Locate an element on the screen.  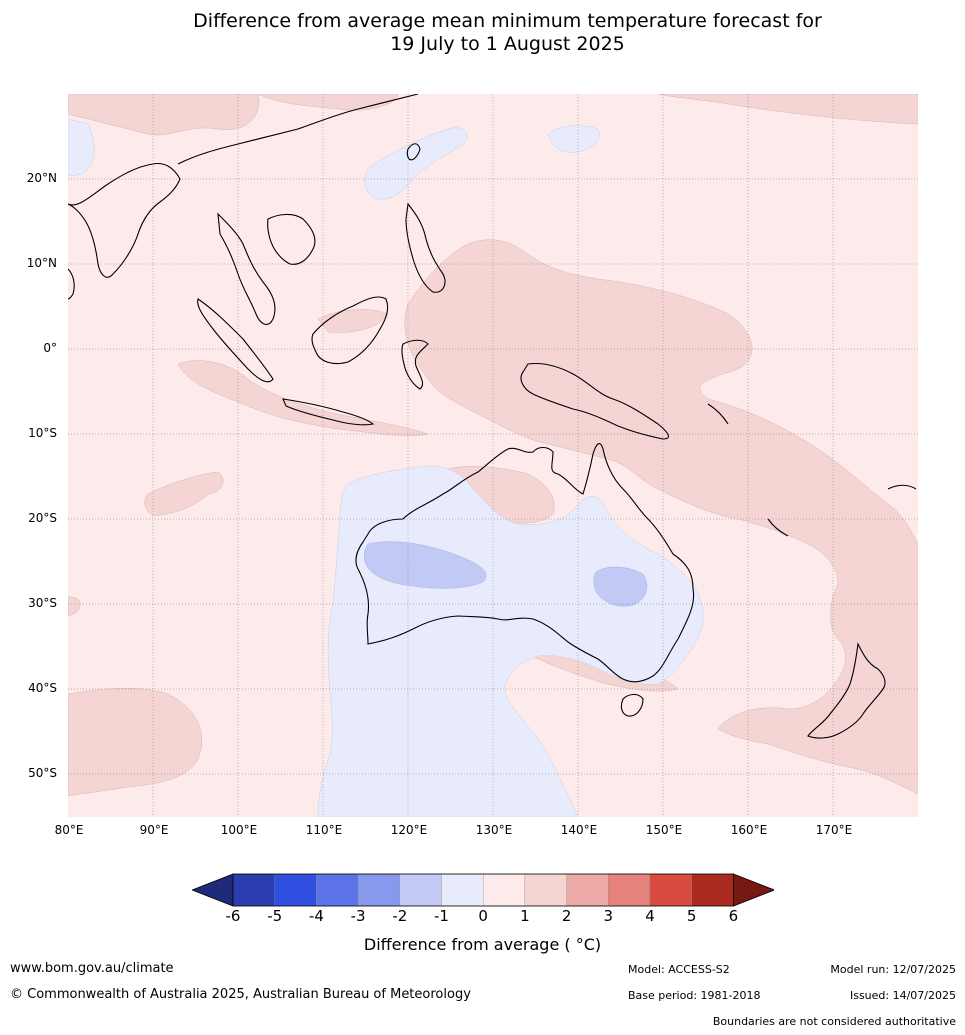
lon-label-130e: 130°E is located at coordinates (494, 830).